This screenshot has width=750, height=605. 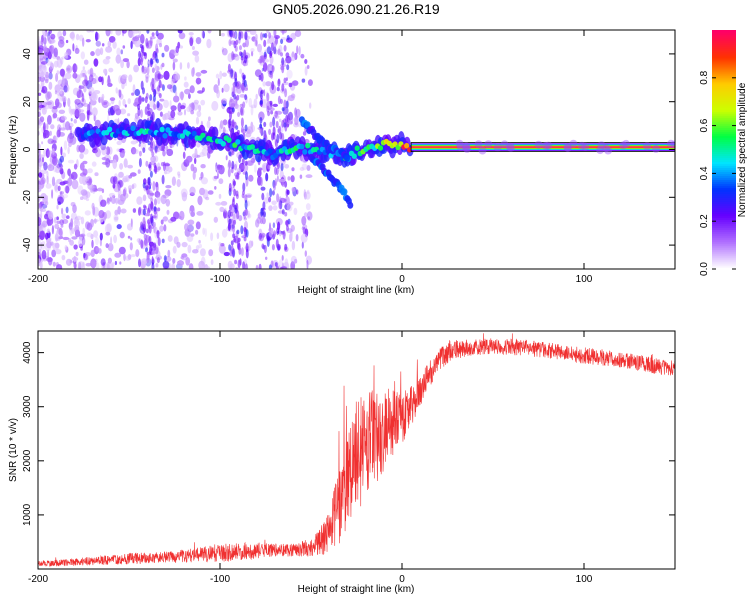 I want to click on branch-1-blob, so click(x=344, y=192).